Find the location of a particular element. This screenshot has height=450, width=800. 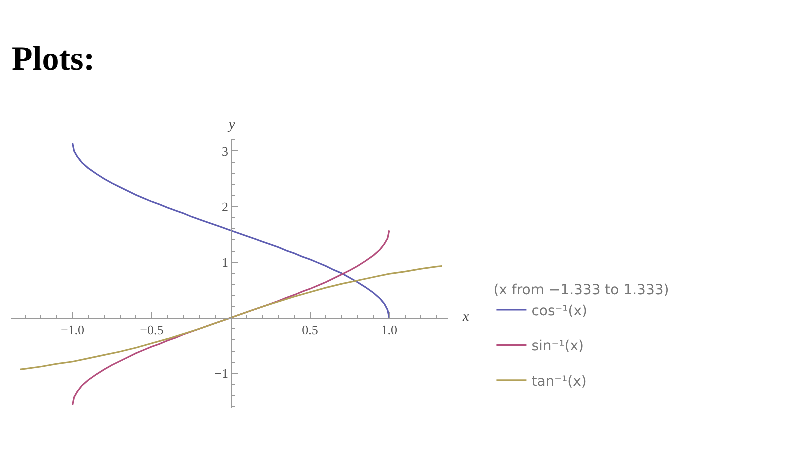

x-tick-label: 0.5 is located at coordinates (310, 330).